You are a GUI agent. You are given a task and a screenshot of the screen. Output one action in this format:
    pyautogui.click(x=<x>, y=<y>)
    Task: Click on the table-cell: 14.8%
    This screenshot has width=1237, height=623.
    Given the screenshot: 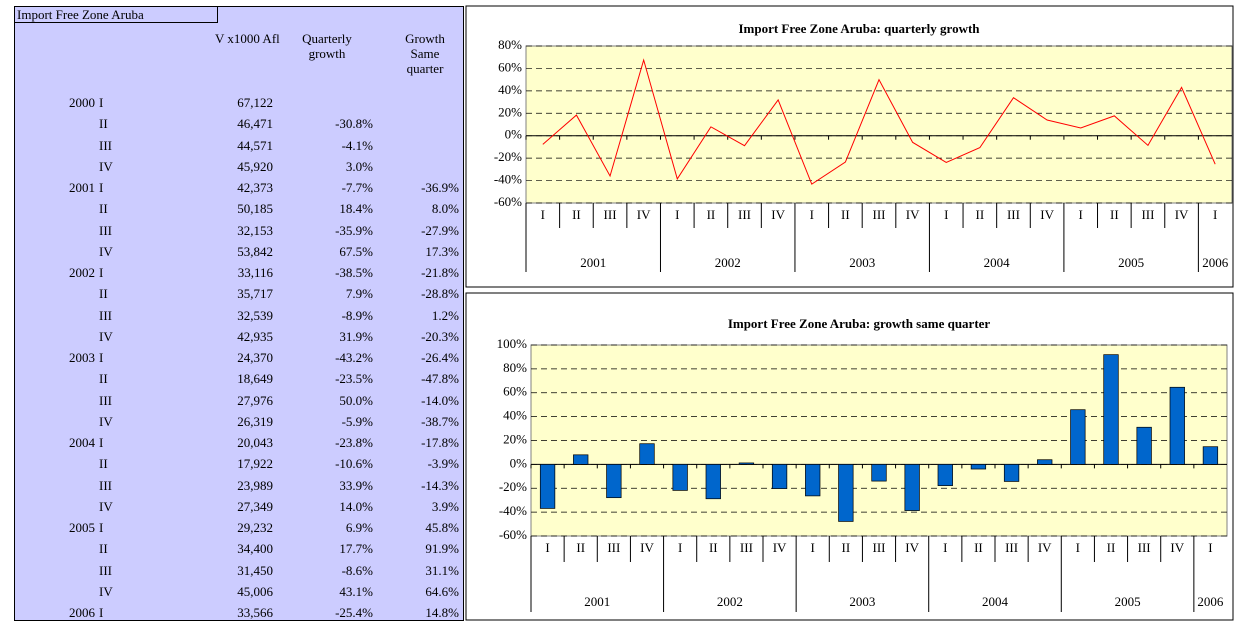 What is the action you would take?
    pyautogui.click(x=442, y=612)
    